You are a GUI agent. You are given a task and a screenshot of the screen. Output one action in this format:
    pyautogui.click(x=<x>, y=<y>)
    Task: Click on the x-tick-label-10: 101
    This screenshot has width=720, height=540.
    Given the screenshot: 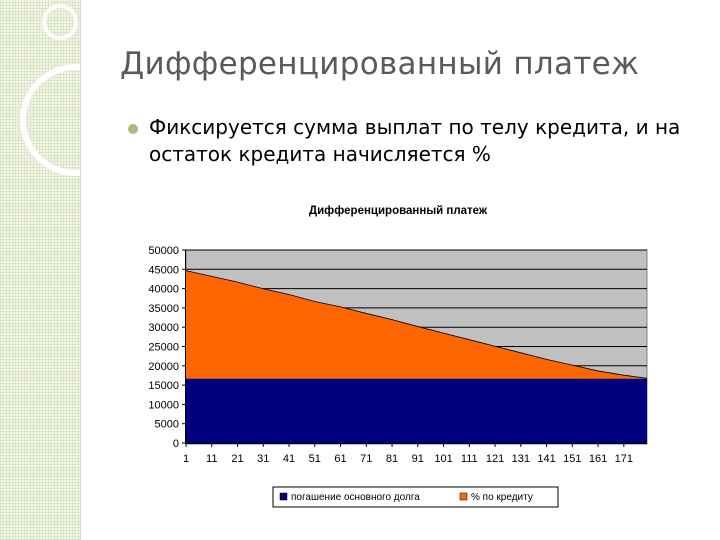 What is the action you would take?
    pyautogui.click(x=443, y=459)
    